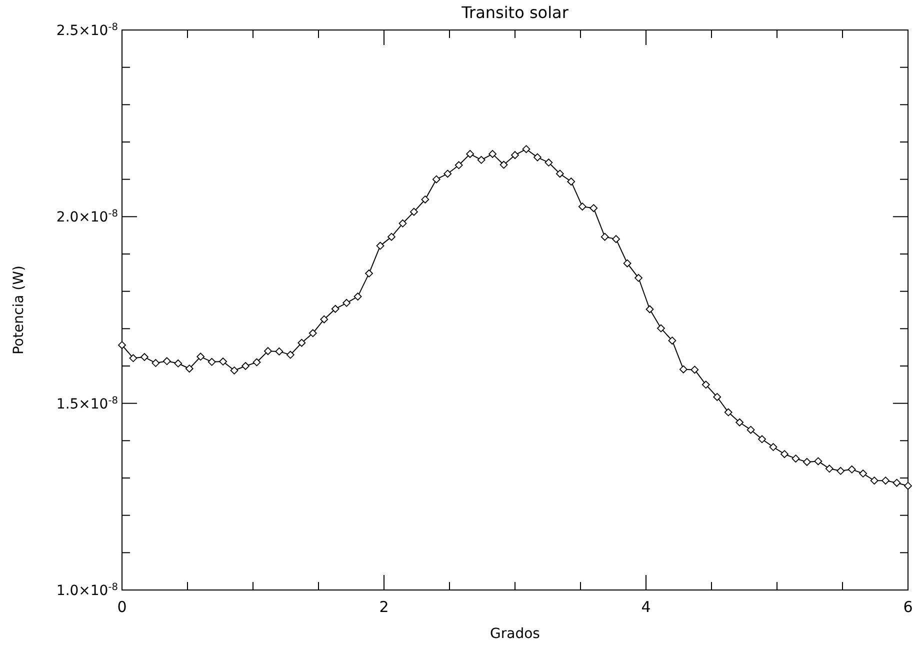 Image resolution: width=916 pixels, height=651 pixels. Describe the element at coordinates (646, 607) in the screenshot. I see `x-tick-label: 4` at that location.